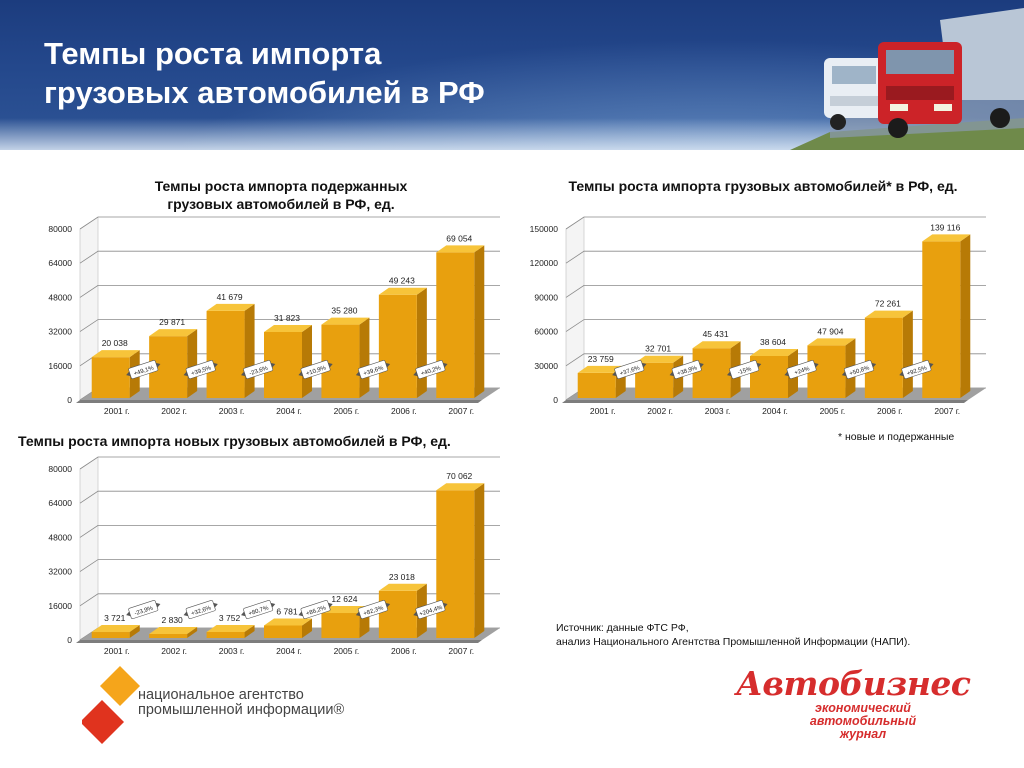 This screenshot has width=1024, height=768. I want to click on avtobiznes-sub-line-2: автомобильный, so click(863, 721).